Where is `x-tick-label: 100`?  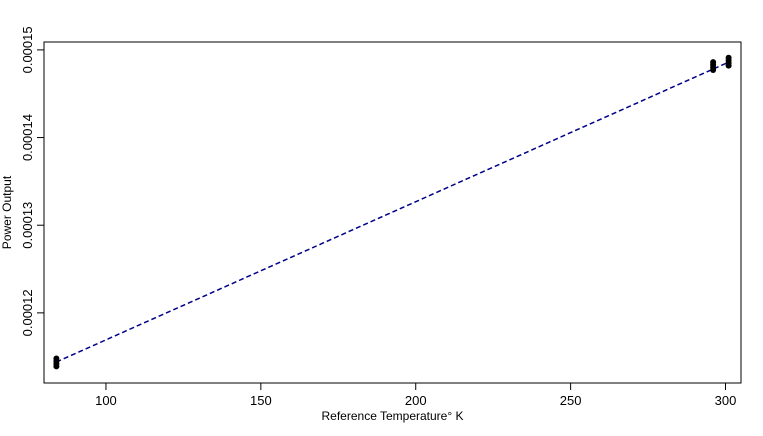
x-tick-label: 100 is located at coordinates (106, 400).